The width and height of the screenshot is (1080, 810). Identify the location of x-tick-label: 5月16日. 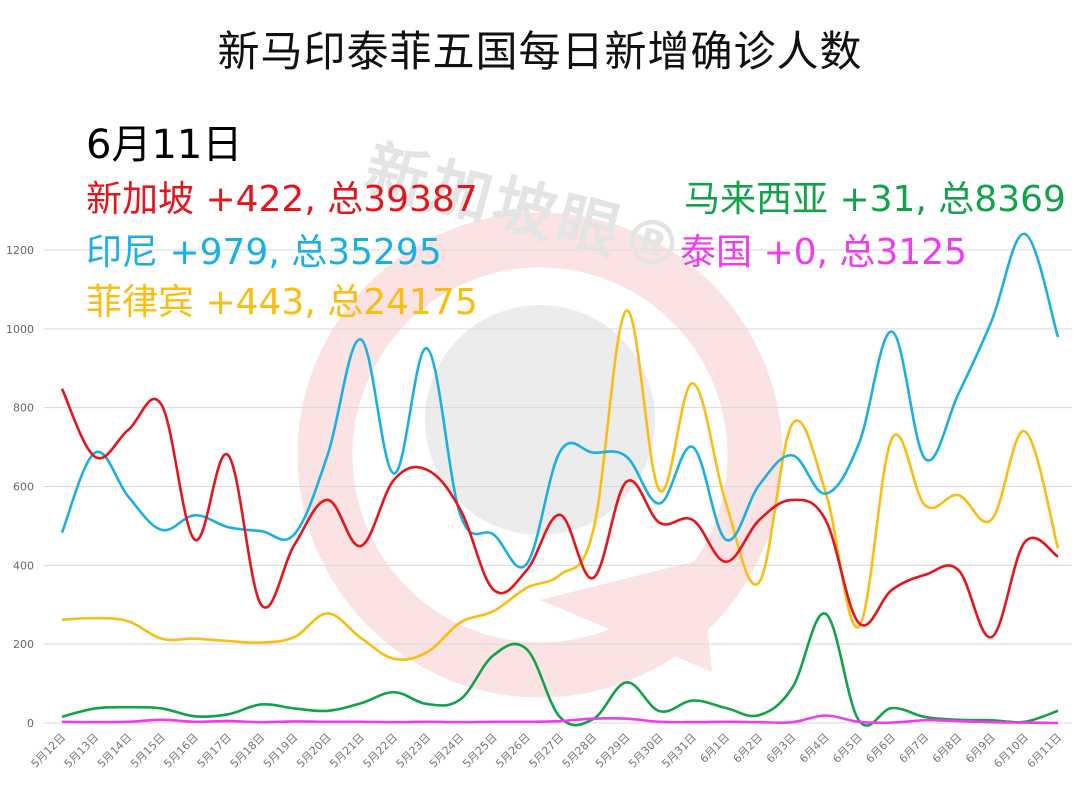
(181, 751).